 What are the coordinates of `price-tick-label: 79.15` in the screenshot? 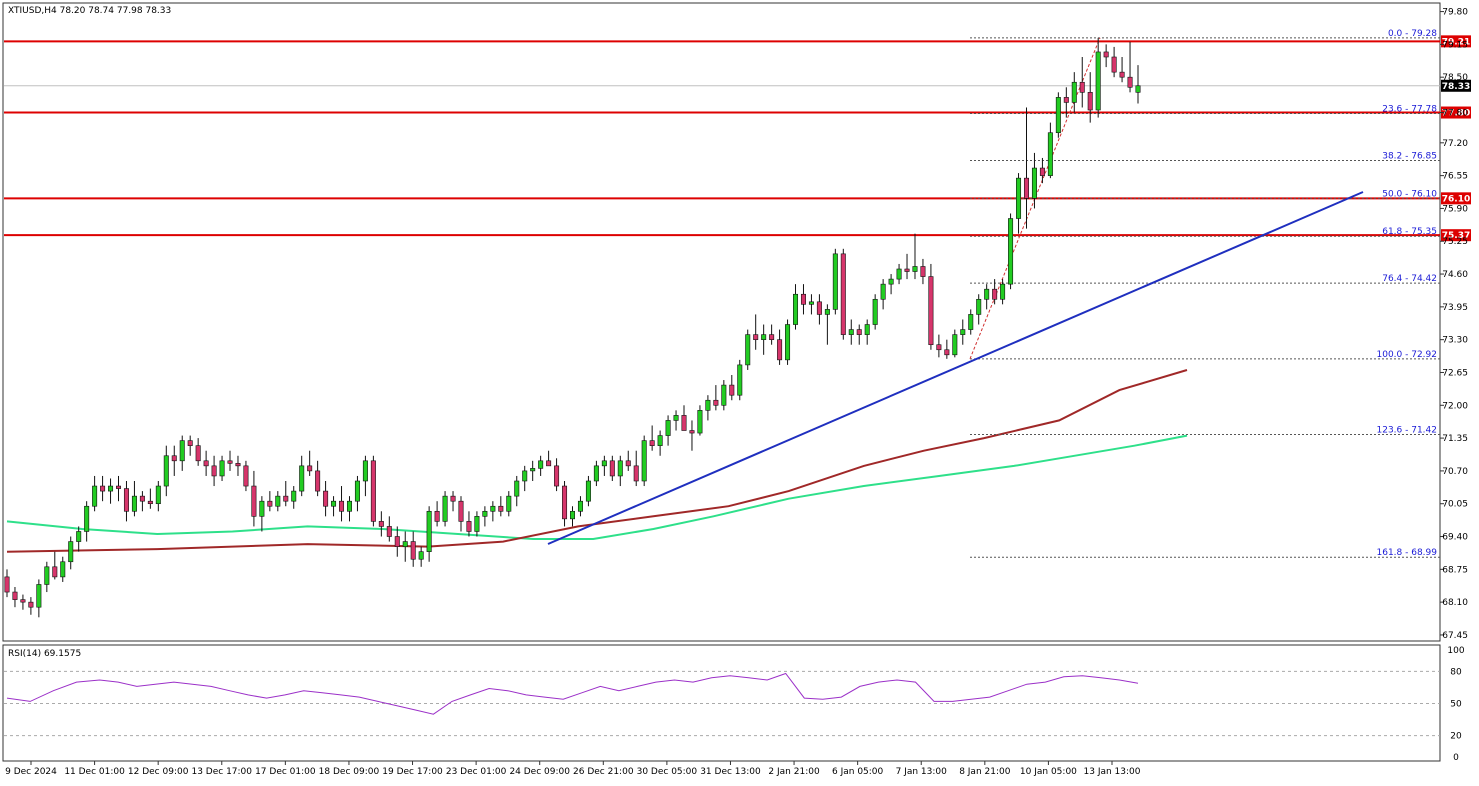 It's located at (1455, 45).